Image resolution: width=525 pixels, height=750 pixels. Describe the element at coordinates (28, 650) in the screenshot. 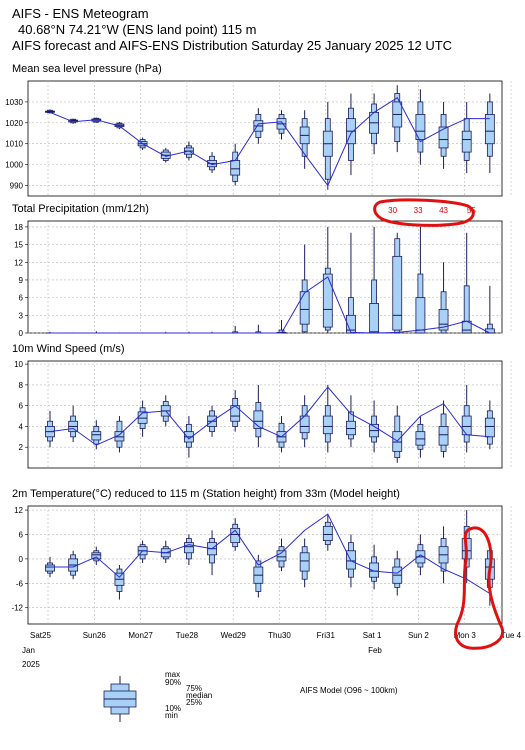

I see `x-month-label: Jan` at that location.